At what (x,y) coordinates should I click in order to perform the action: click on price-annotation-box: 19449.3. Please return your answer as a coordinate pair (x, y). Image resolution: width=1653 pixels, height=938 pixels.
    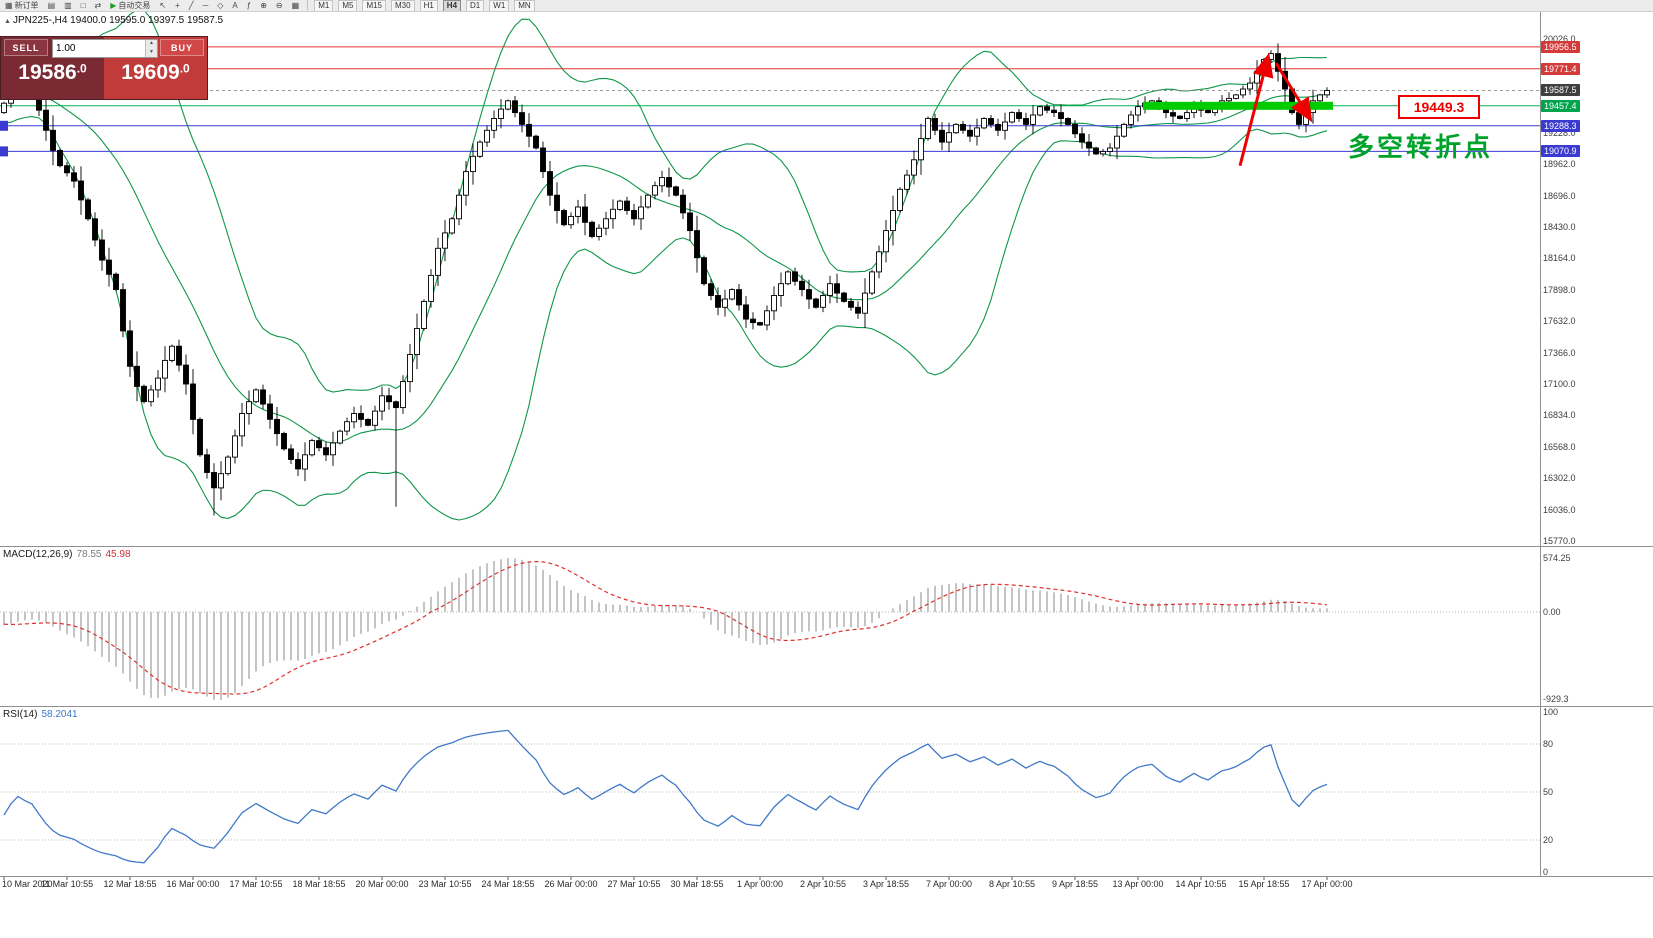
    Looking at the image, I should click on (1439, 107).